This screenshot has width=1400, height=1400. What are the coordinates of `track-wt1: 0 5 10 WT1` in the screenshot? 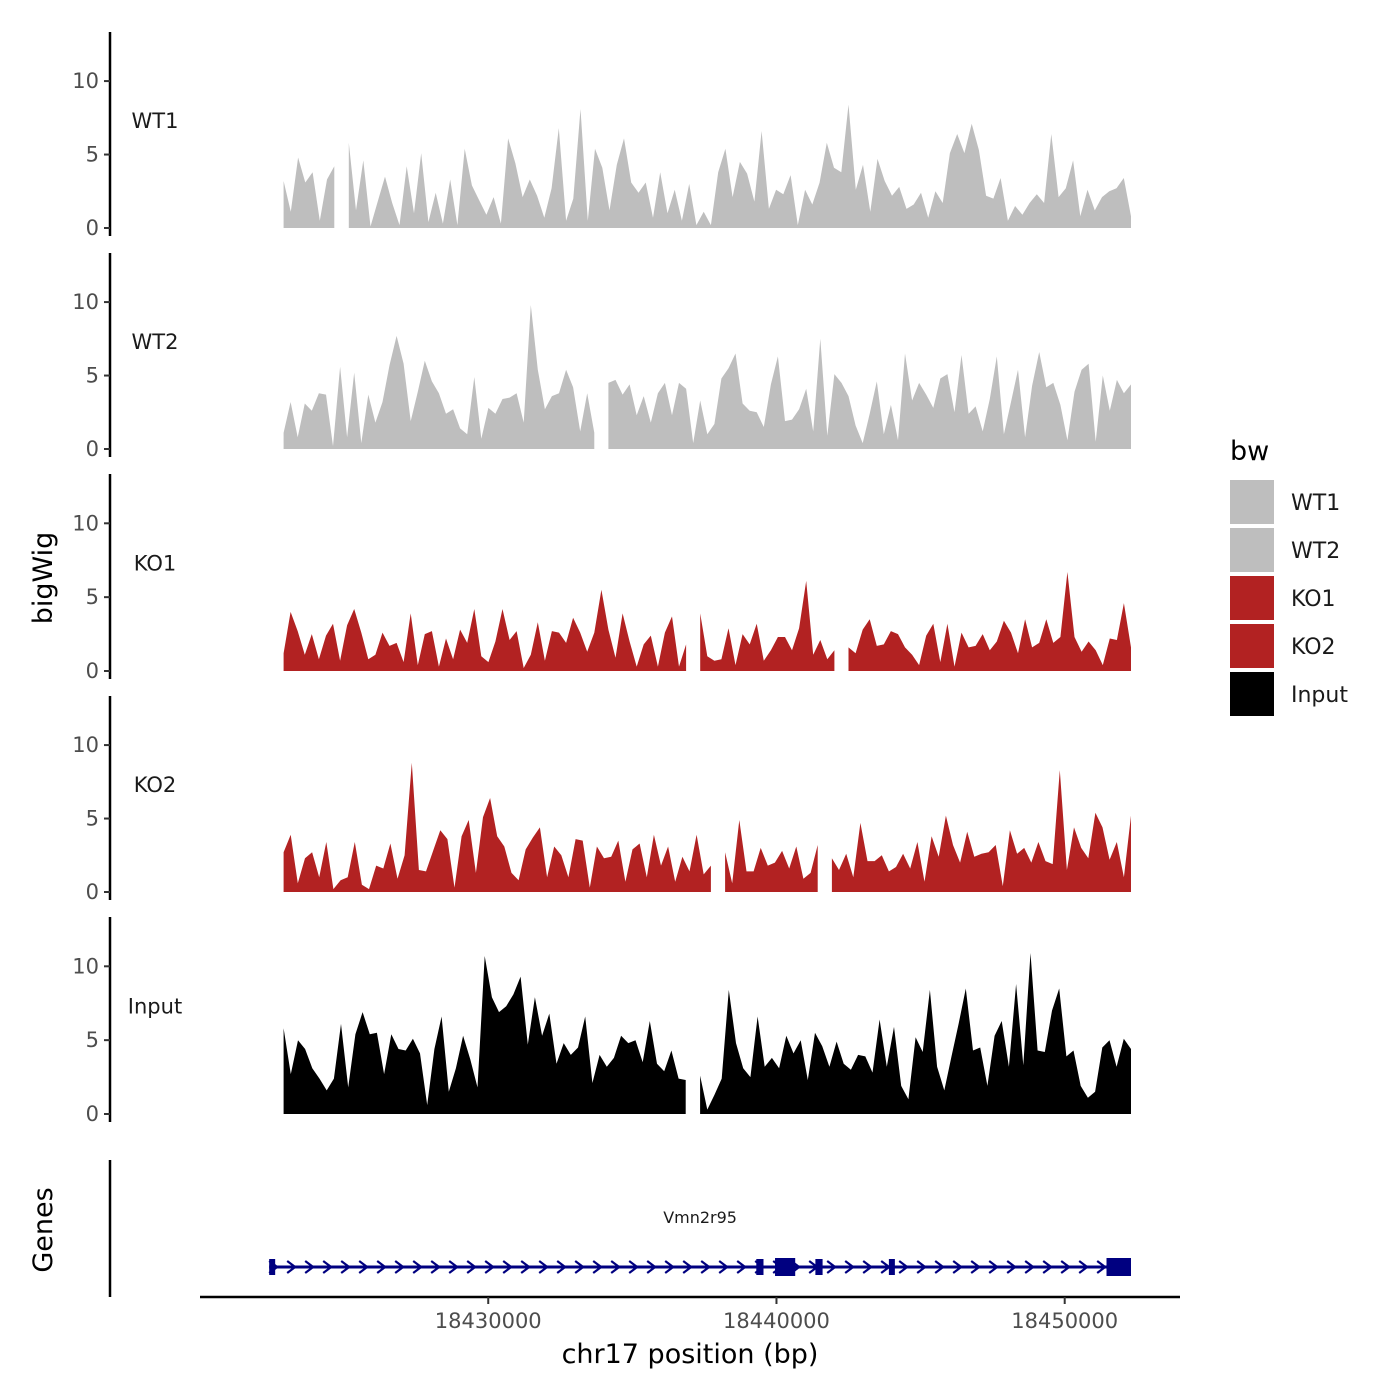 It's located at (601, 136).